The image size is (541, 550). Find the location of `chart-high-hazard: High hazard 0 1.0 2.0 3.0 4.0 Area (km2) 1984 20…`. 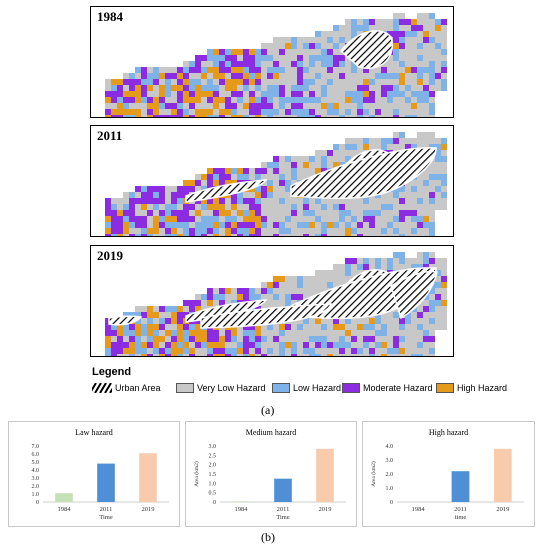

chart-high-hazard: High hazard 0 1.0 2.0 3.0 4.0 Area (km2) 1984 20… is located at coordinates (448, 474).